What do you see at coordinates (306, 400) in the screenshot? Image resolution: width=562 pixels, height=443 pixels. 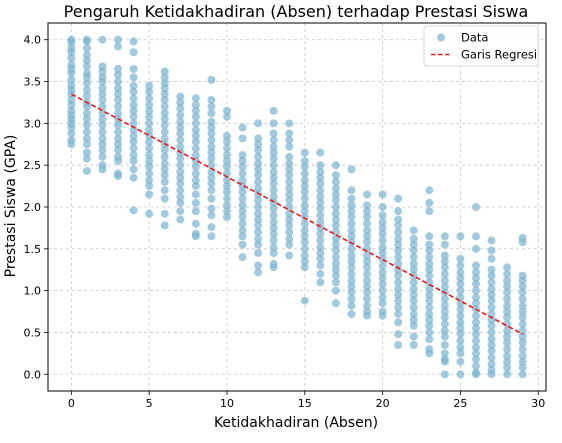 I see `x-axis-ticks: 0 5 10 15 20 25 30` at bounding box center [306, 400].